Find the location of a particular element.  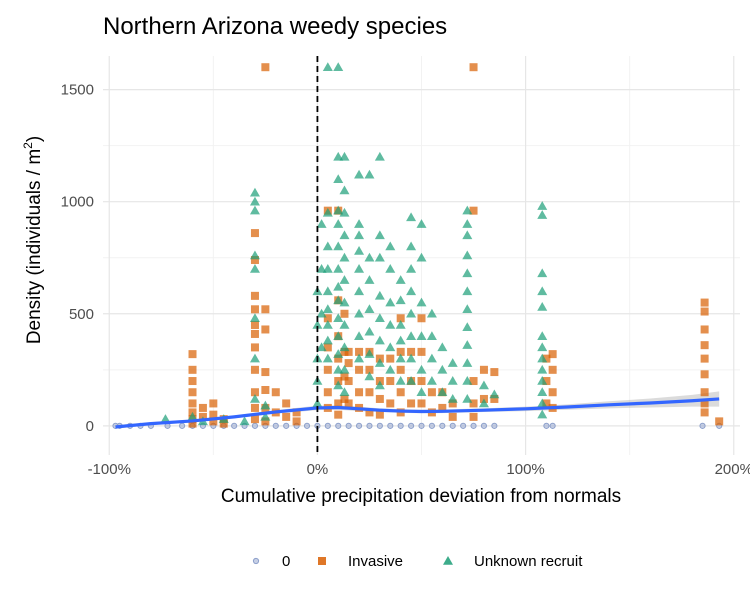

legend-key-circle is located at coordinates (256, 561).